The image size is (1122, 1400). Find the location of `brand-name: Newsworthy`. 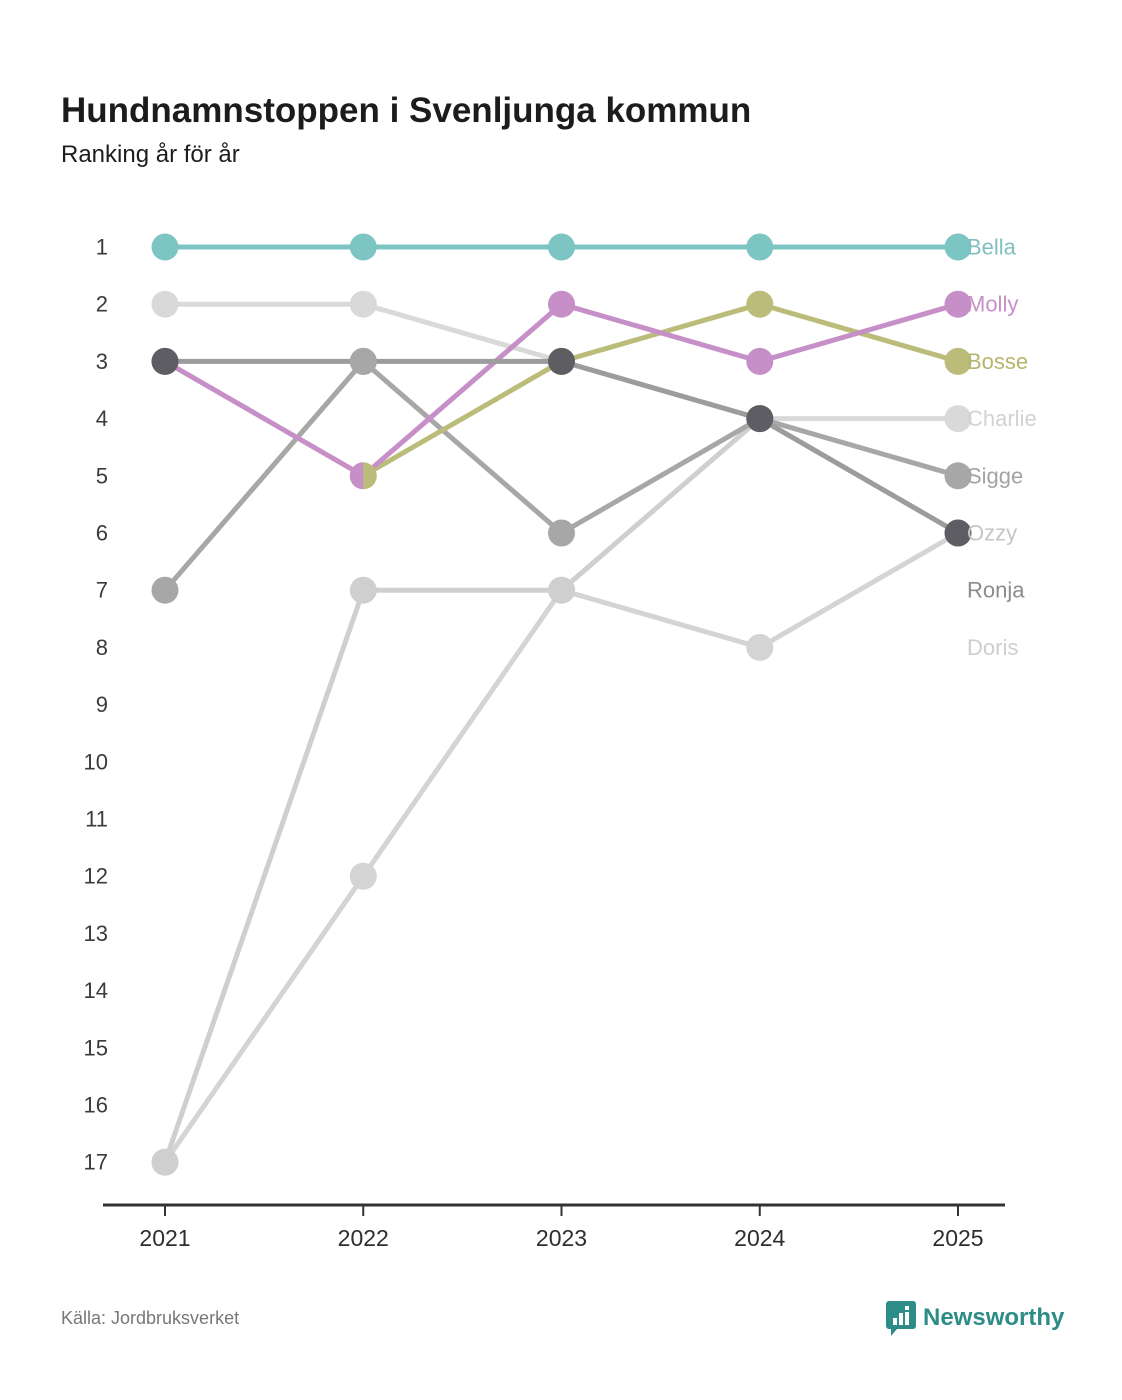

brand-name: Newsworthy is located at coordinates (994, 1317).